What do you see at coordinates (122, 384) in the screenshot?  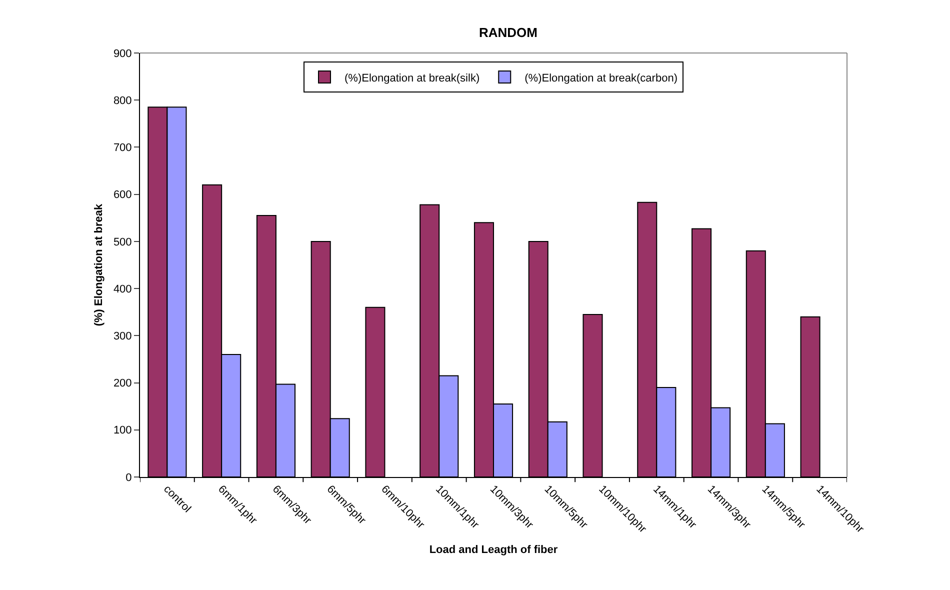 I see `y-tick-label: 200` at bounding box center [122, 384].